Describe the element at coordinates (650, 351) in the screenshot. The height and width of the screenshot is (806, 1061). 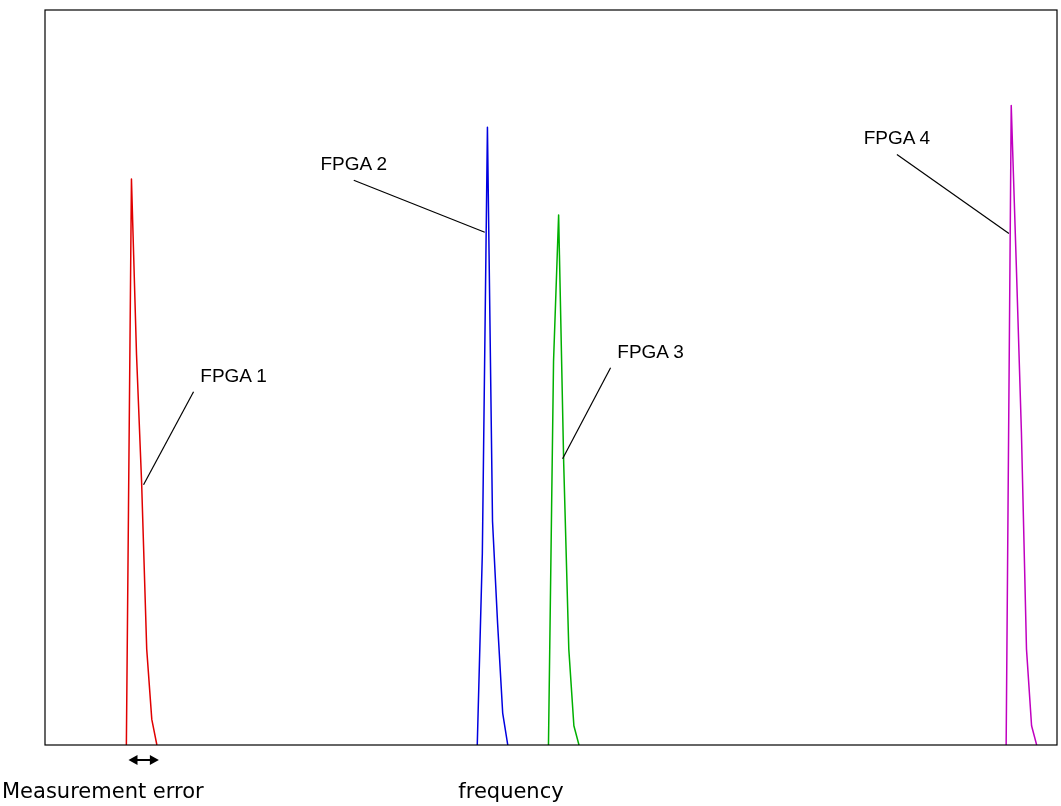
I see `text: FPGA 3` at that location.